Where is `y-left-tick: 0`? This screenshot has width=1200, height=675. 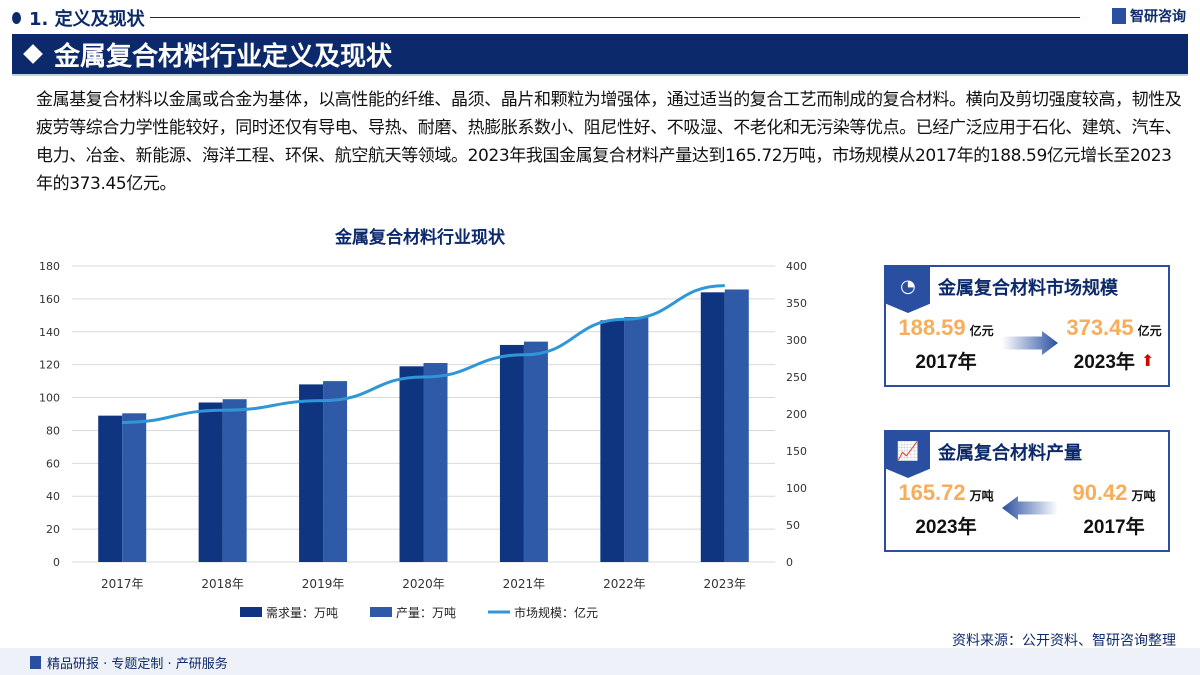
y-left-tick: 0 is located at coordinates (56, 562).